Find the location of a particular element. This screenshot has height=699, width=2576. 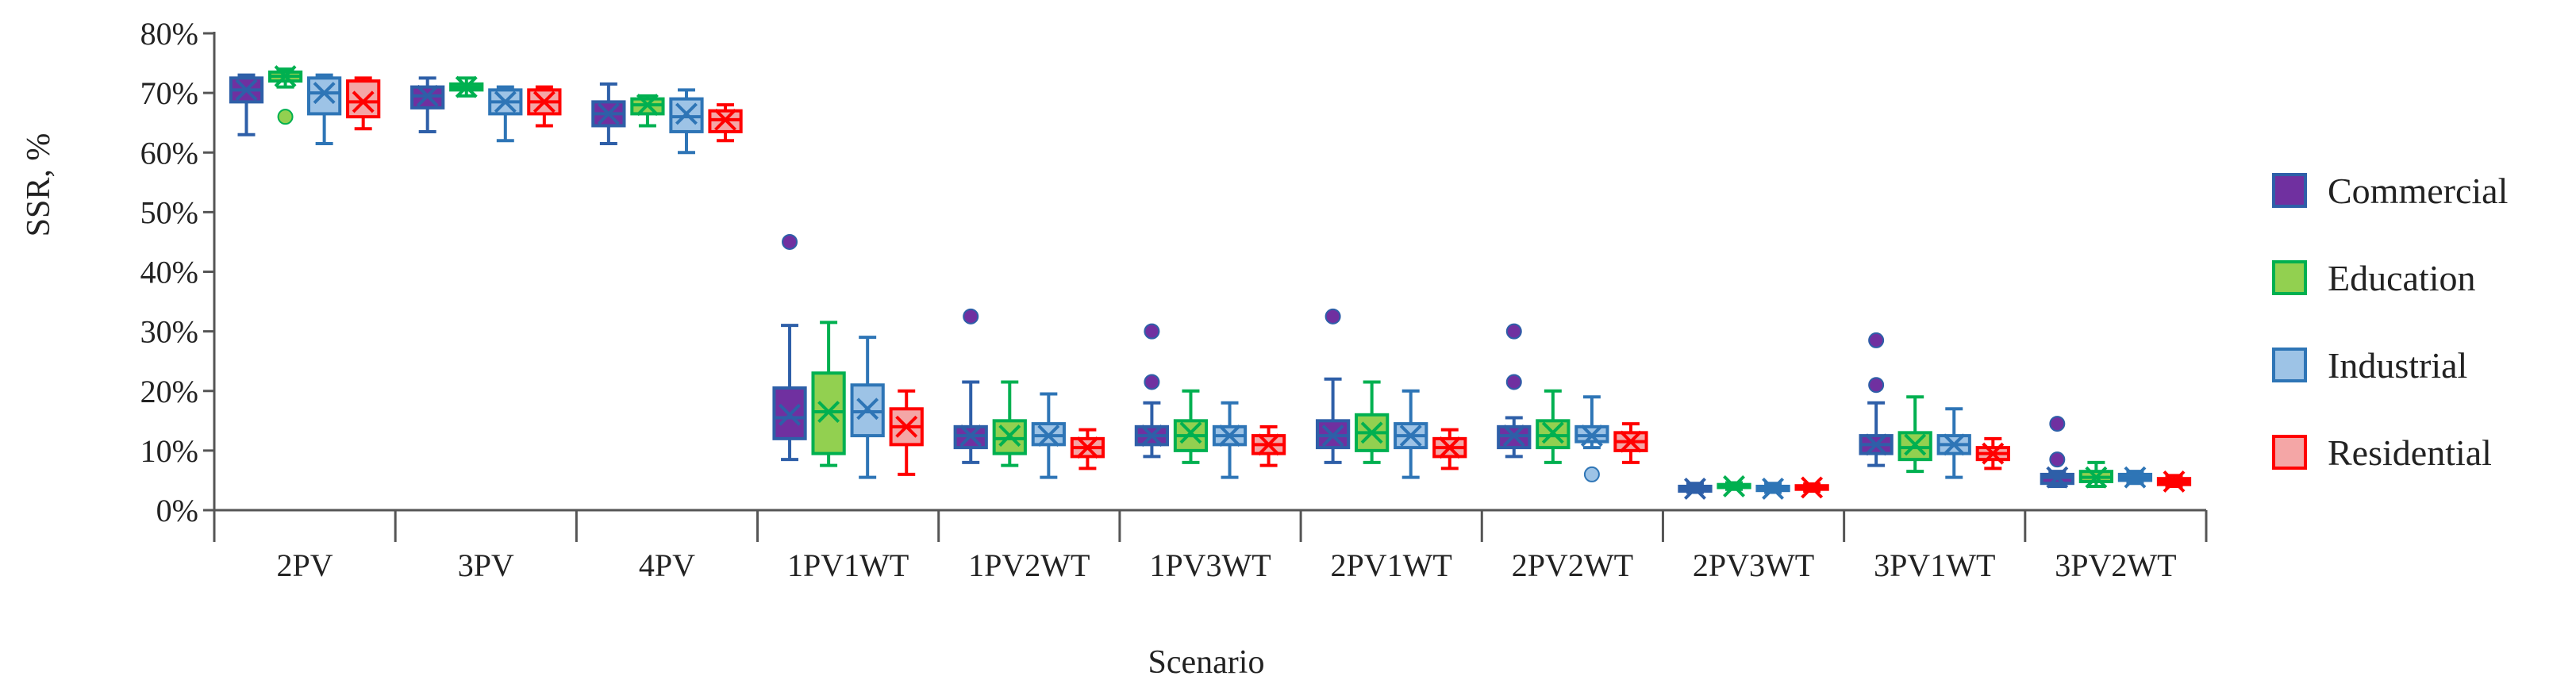

legend-item-residential: Residential is located at coordinates (2382, 452).